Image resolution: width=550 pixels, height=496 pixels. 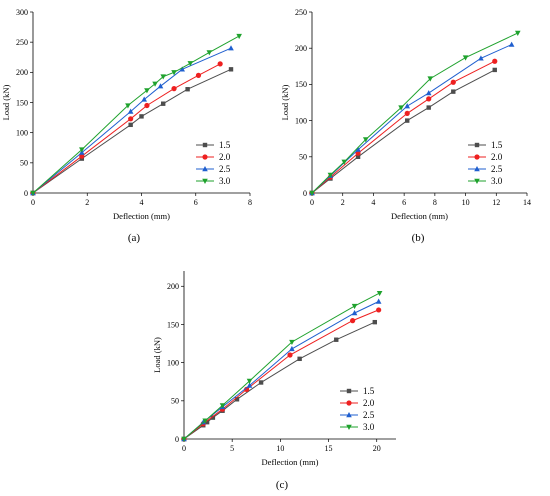 I want to click on x-tick-label: 4, so click(x=373, y=202).